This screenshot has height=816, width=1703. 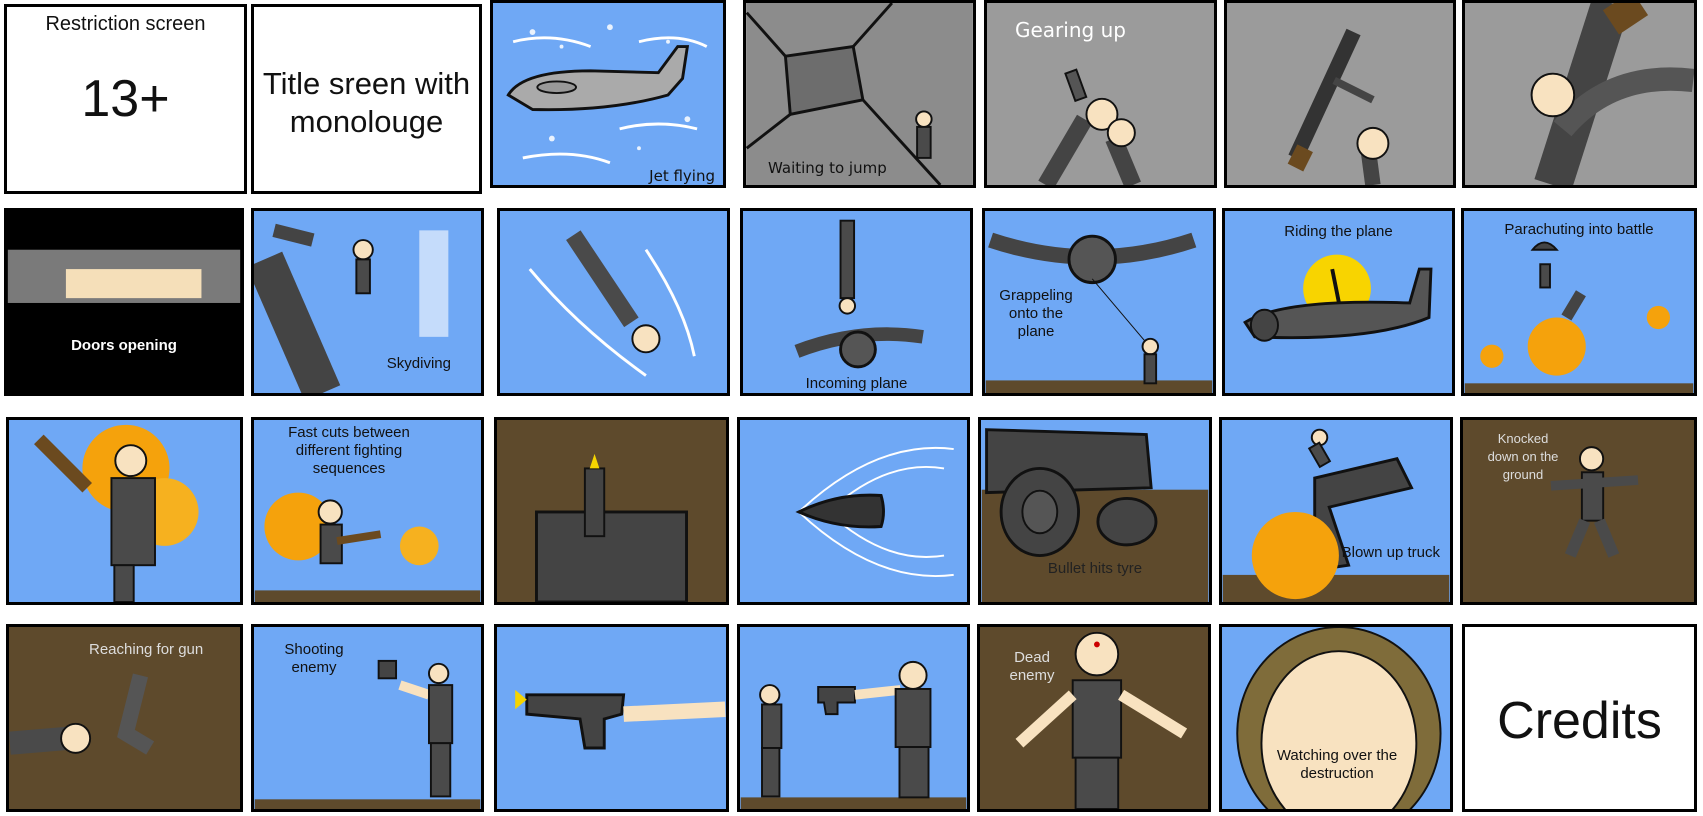 I want to click on caption-reaching-for-gun: Reaching for gun, so click(x=146, y=649).